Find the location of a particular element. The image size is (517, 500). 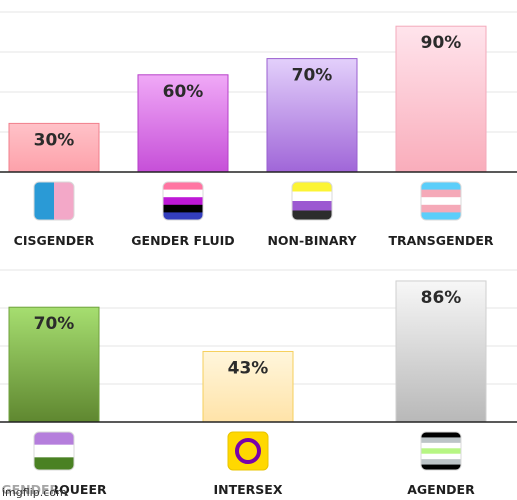

bar-non-binary is located at coordinates (312, 115).